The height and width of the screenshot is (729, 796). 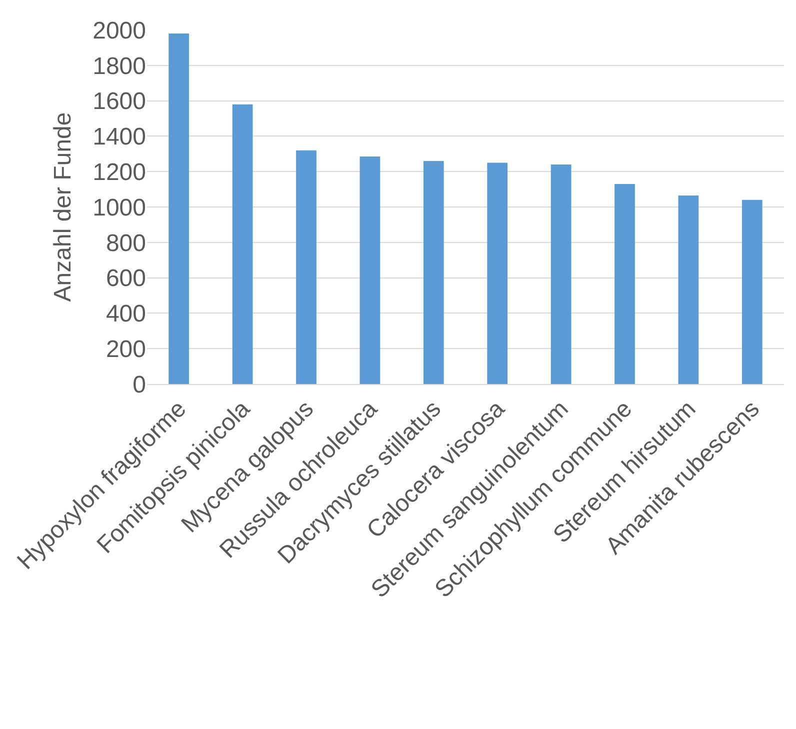 What do you see at coordinates (119, 172) in the screenshot?
I see `y-tick-label: 1200` at bounding box center [119, 172].